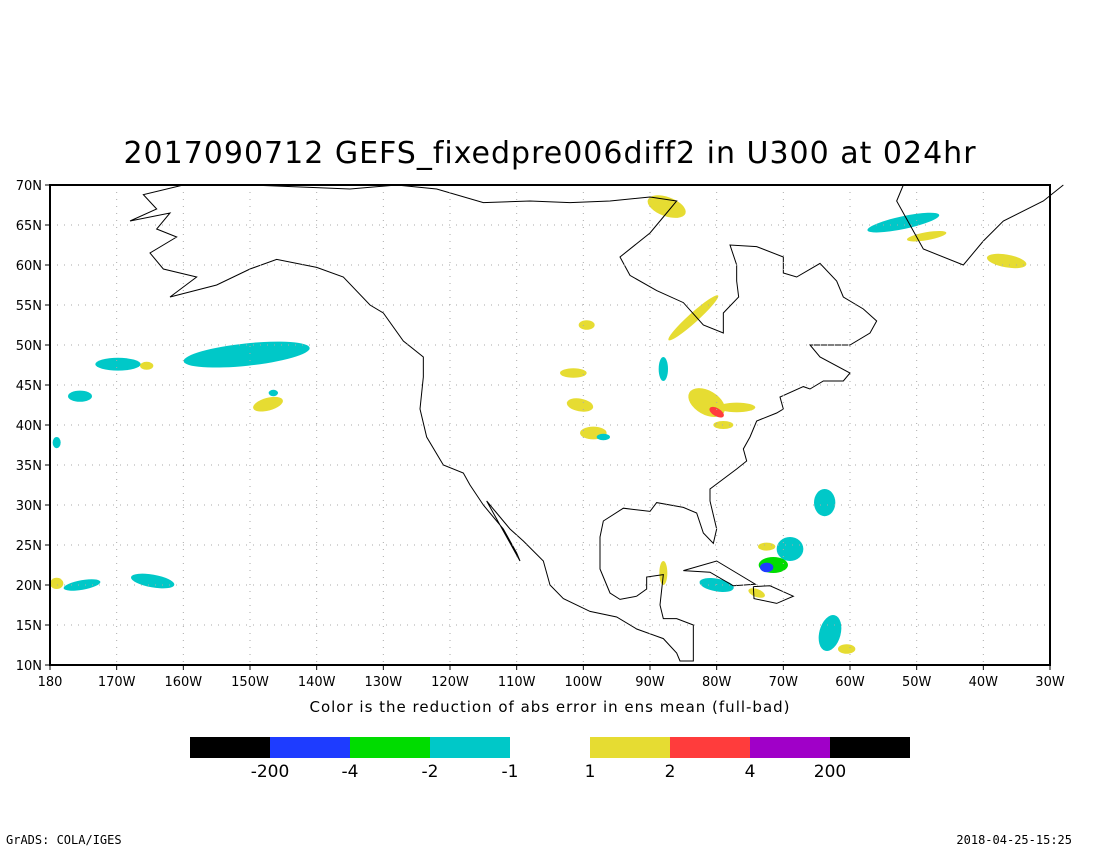  I want to click on lat-tick-label: 70N, so click(29, 186).